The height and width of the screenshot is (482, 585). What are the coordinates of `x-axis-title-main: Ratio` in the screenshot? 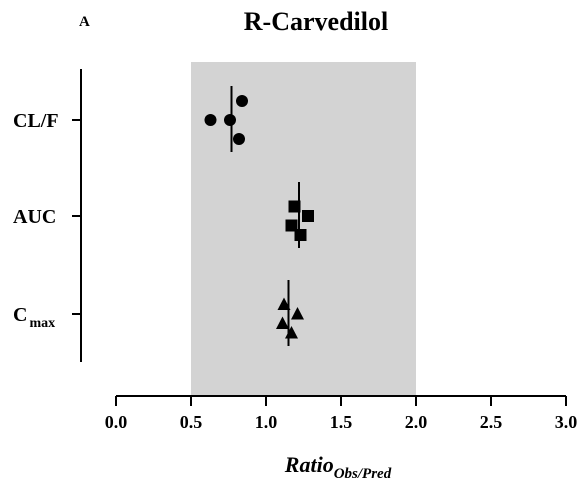 It's located at (309, 464).